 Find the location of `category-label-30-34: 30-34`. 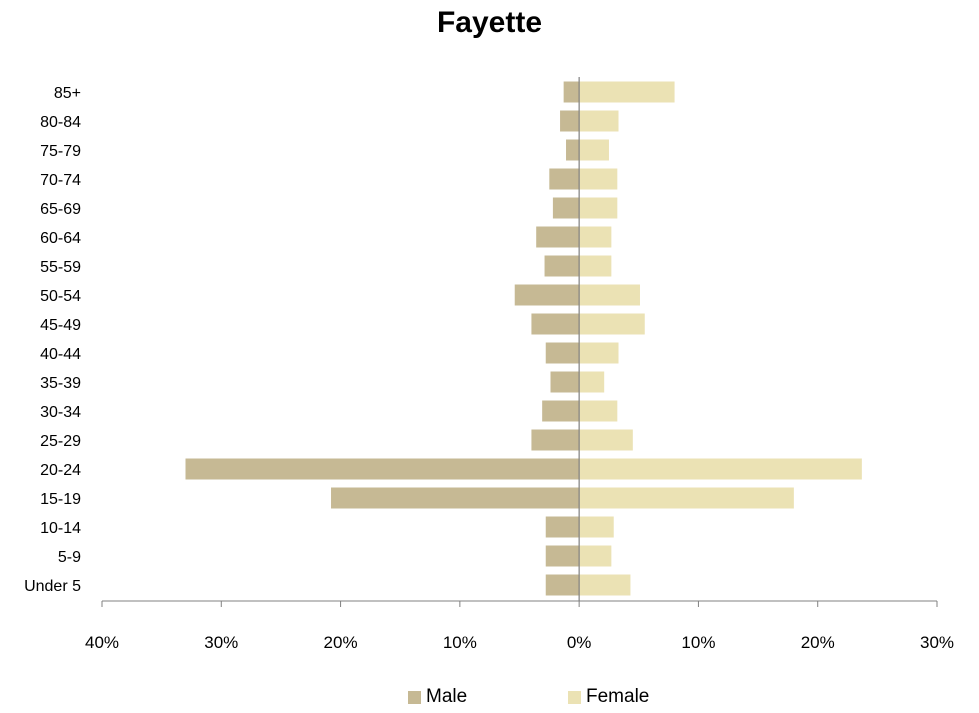

category-label-30-34: 30-34 is located at coordinates (60, 412).